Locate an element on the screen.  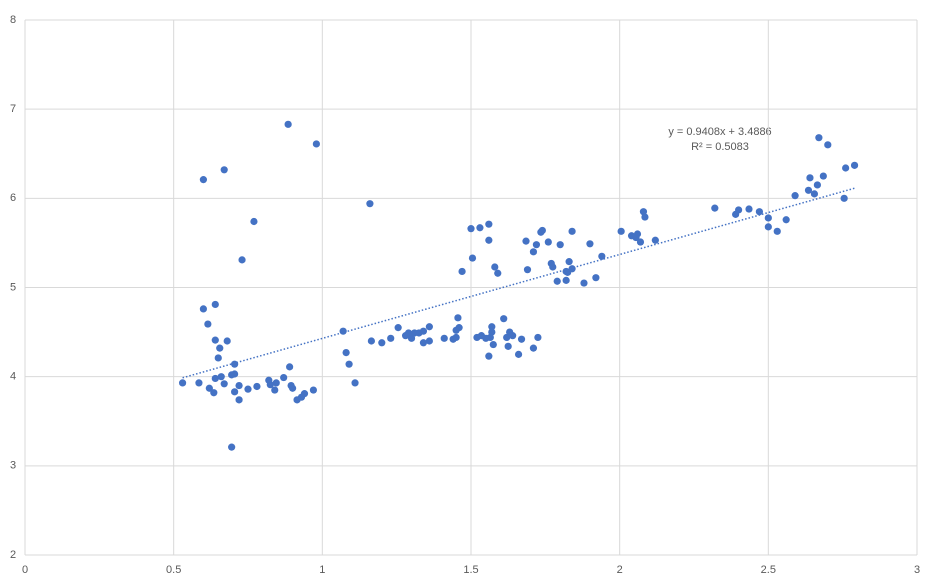
trendline-r-squared: R² = 0.5083 is located at coordinates (720, 147).